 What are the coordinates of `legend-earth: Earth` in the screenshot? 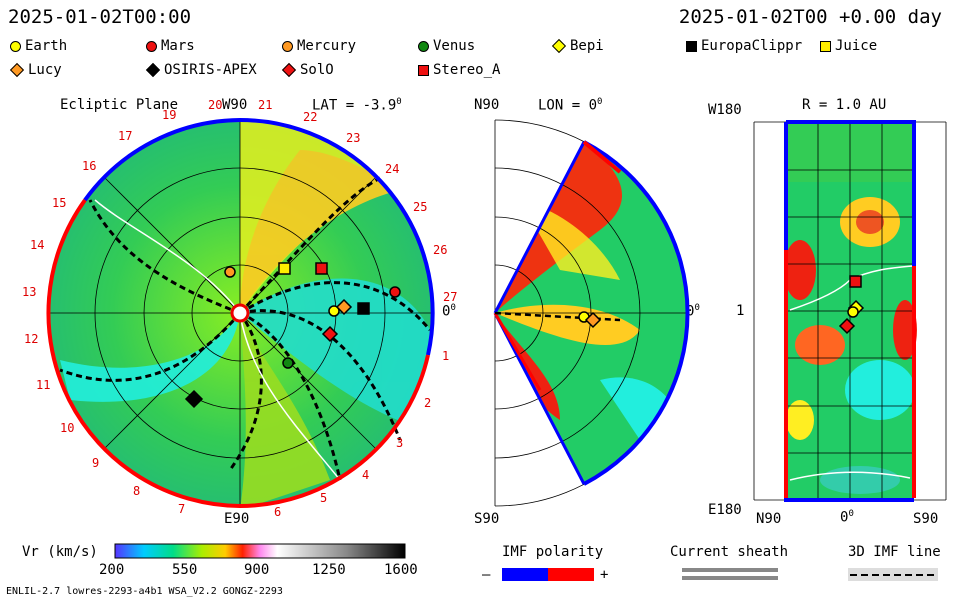 It's located at (38, 46).